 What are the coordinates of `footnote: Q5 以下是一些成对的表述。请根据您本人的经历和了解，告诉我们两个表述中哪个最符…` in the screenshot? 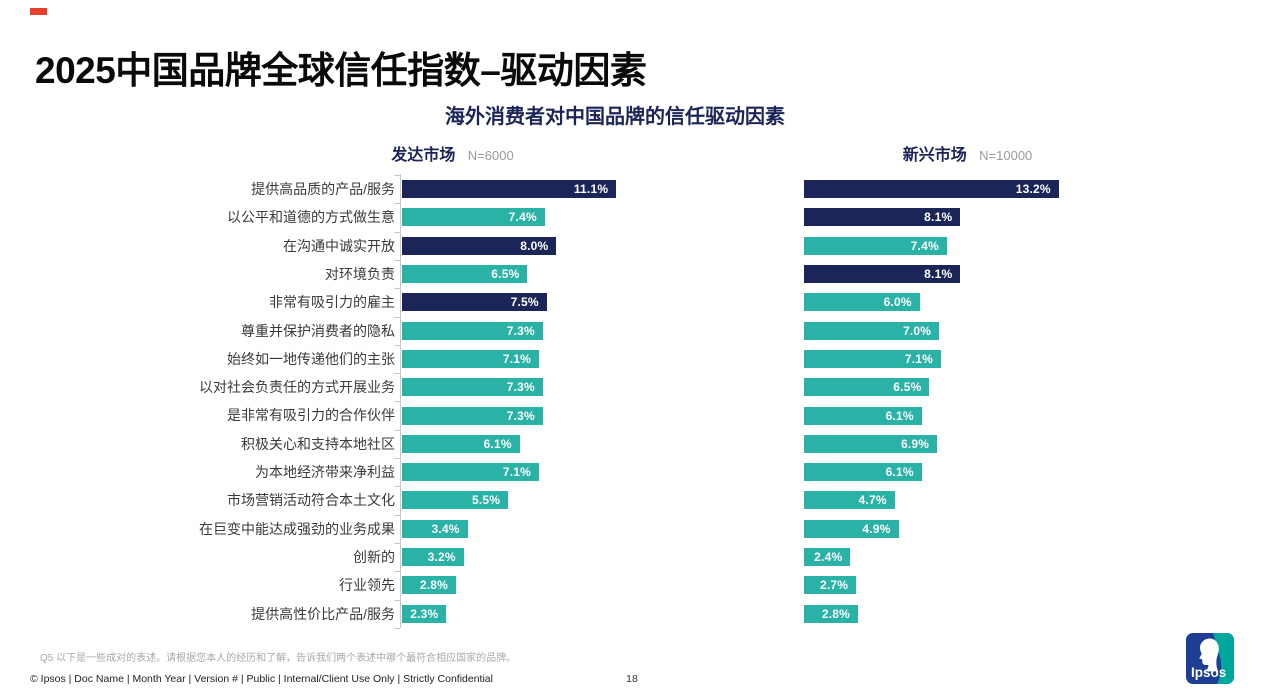 It's located at (278, 658).